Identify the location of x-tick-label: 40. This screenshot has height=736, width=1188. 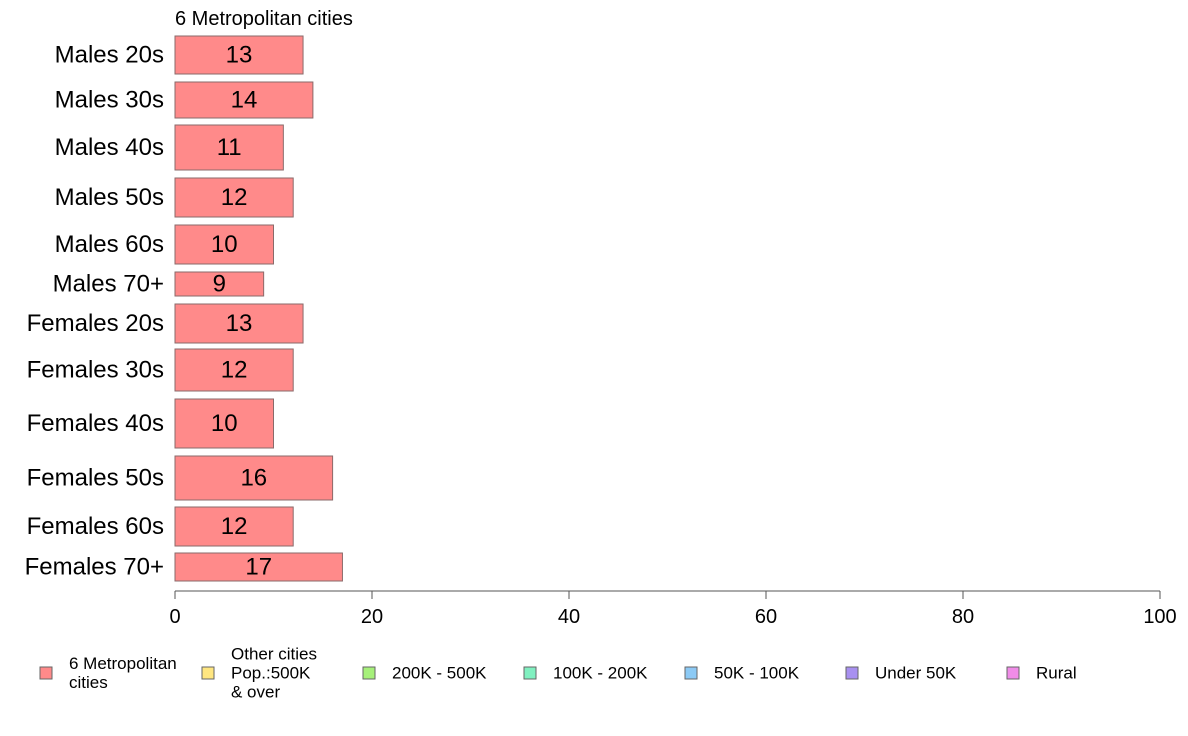
(569, 617).